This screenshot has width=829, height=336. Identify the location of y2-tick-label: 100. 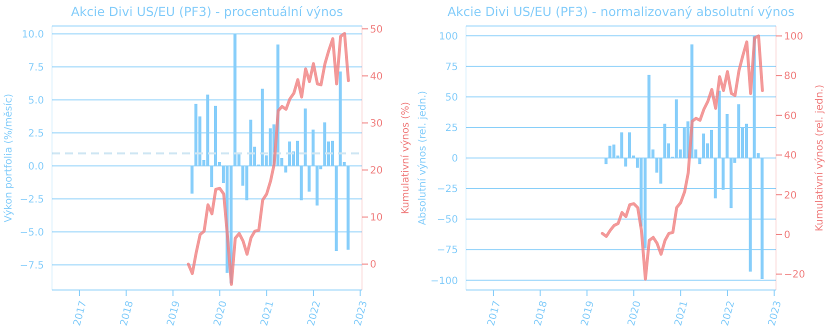
(794, 36).